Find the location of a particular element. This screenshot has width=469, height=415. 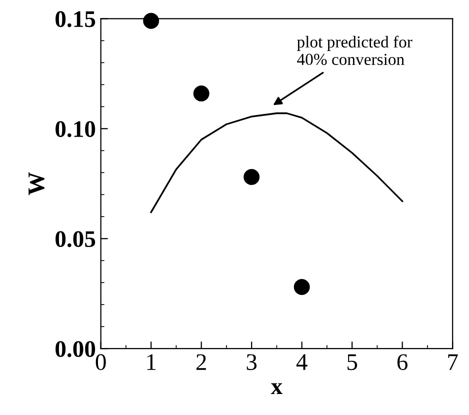

y-tick-label: 0.00 is located at coordinates (76, 349).